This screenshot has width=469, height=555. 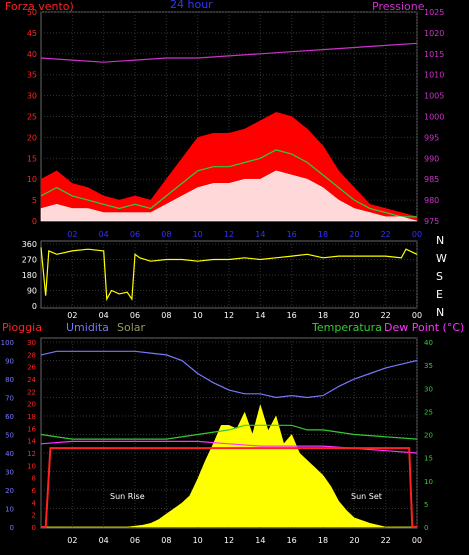 I want to click on x-tick-label: 06, so click(x=135, y=234).